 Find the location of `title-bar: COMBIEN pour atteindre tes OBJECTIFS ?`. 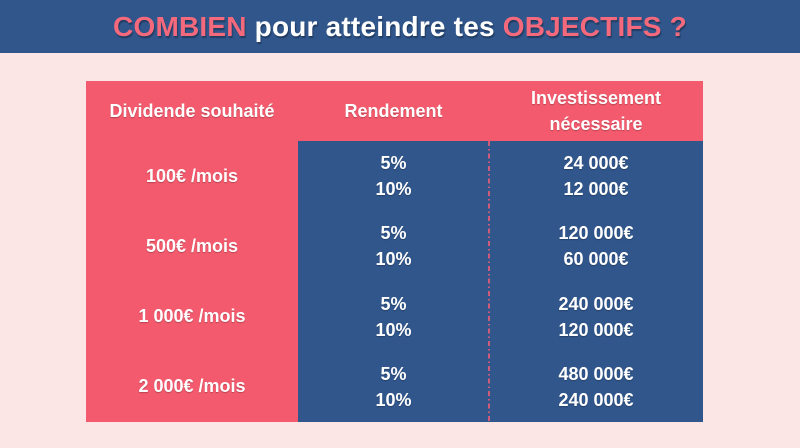

title-bar: COMBIEN pour atteindre tes OBJECTIFS ? is located at coordinates (400, 26).